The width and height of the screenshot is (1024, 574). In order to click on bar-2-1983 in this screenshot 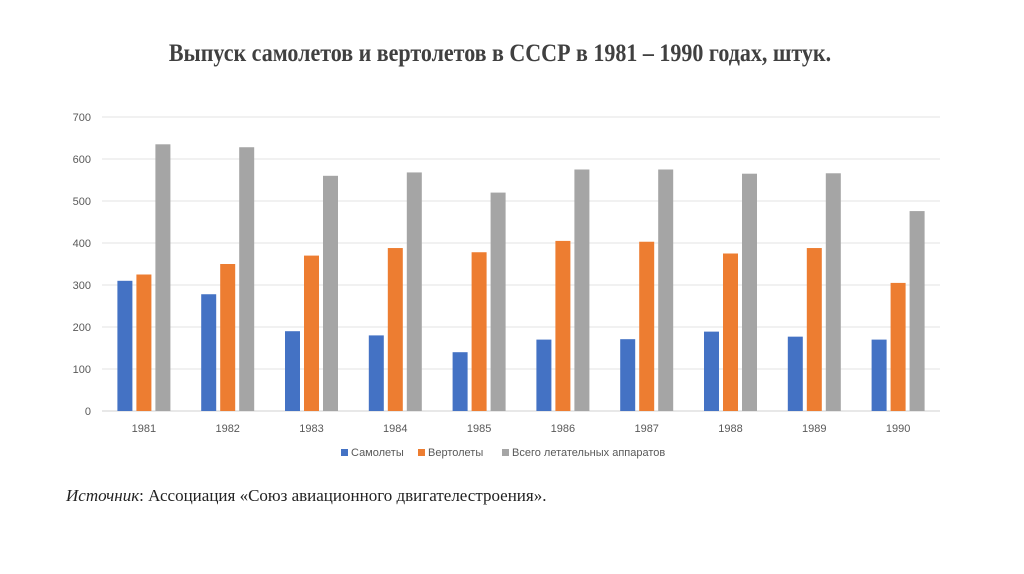, I will do `click(311, 333)`.